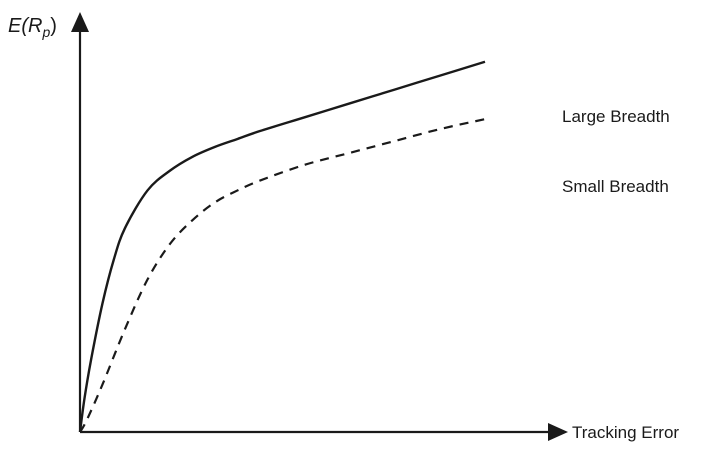  I want to click on x-axis-label: Tracking Error, so click(625, 432).